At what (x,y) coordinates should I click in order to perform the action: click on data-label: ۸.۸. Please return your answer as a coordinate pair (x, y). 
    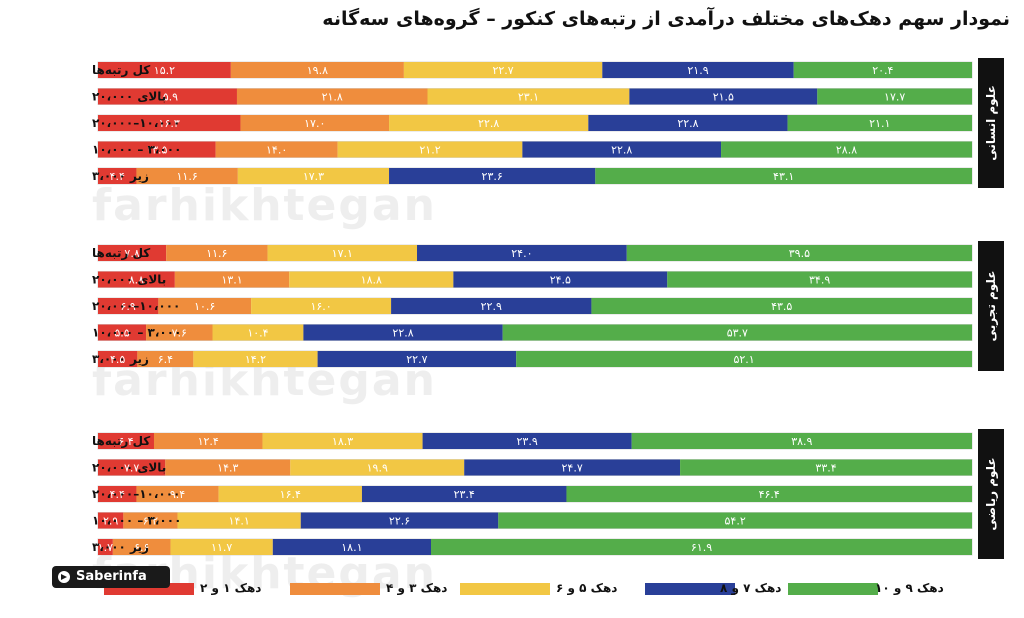
    Looking at the image, I should click on (136, 280).